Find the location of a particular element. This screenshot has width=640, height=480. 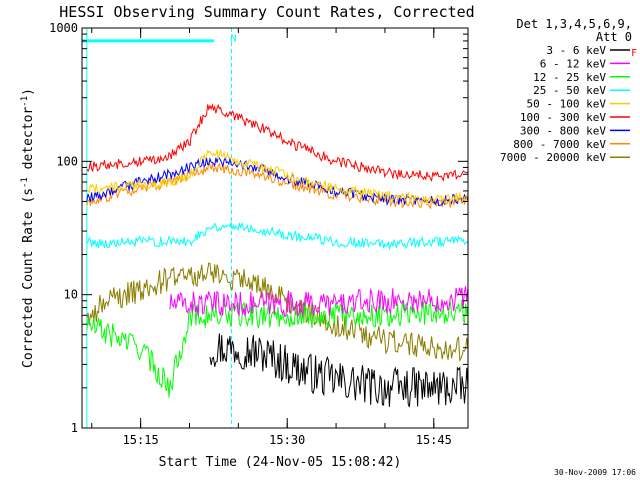

legend-label-7: 800 - 7000 keV is located at coordinates (559, 144).